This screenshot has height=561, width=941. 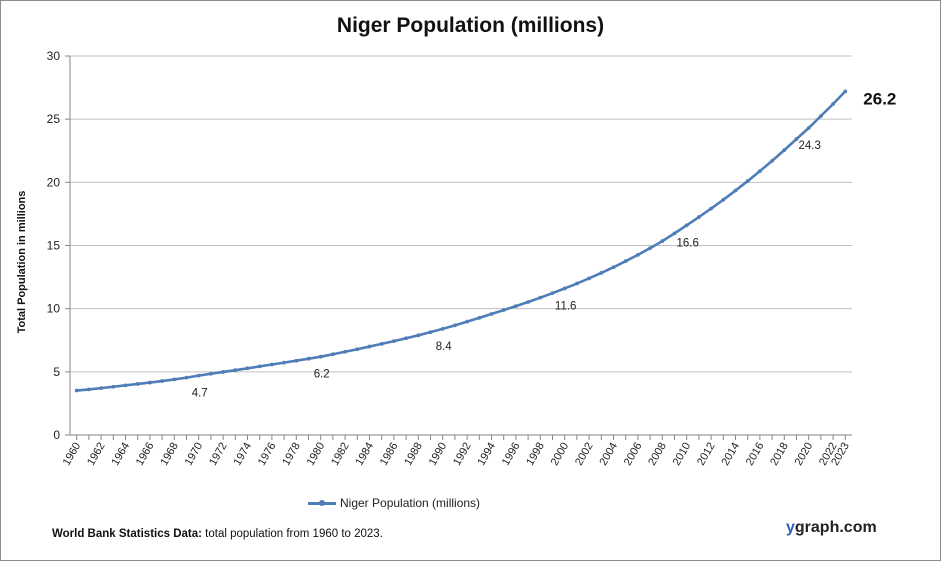 I want to click on data-label: 11.6, so click(x=566, y=306).